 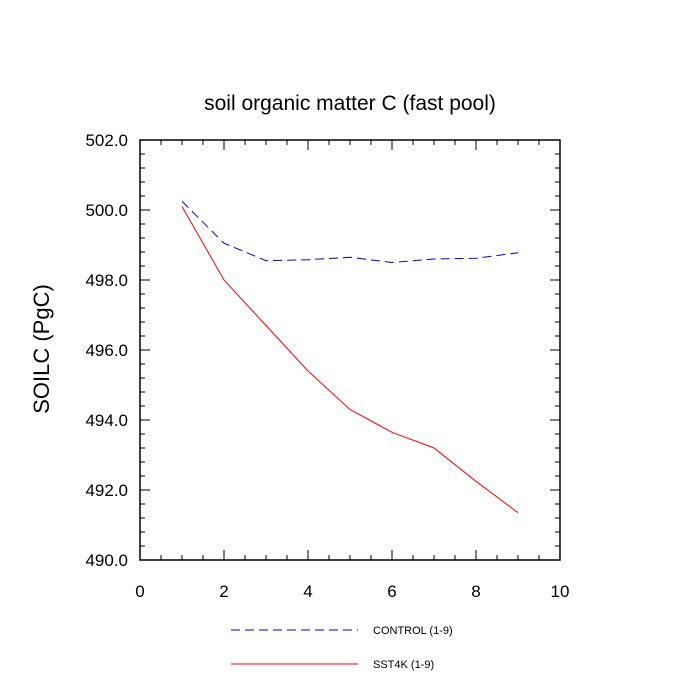 What do you see at coordinates (403, 665) in the screenshot?
I see `legend-label-1: SST4K (1-9)` at bounding box center [403, 665].